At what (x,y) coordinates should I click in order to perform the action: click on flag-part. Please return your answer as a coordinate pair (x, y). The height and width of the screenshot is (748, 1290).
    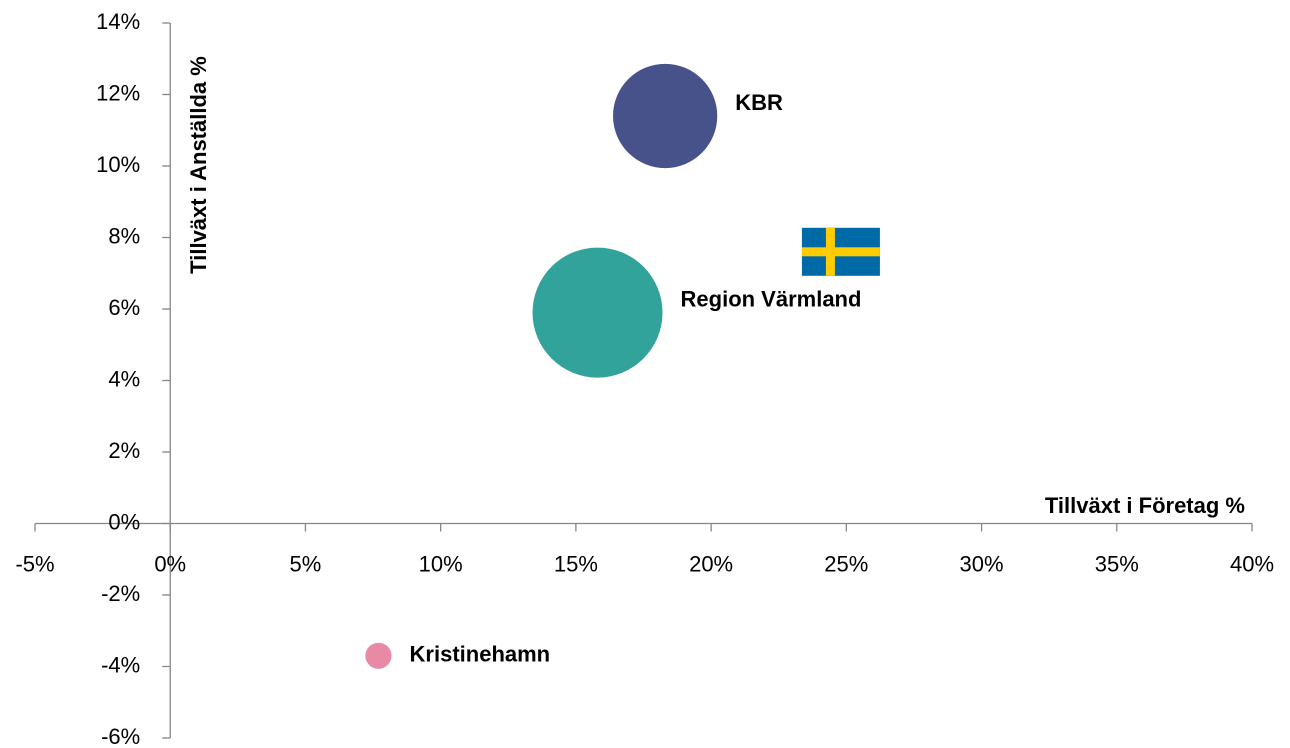
    Looking at the image, I should click on (840, 252).